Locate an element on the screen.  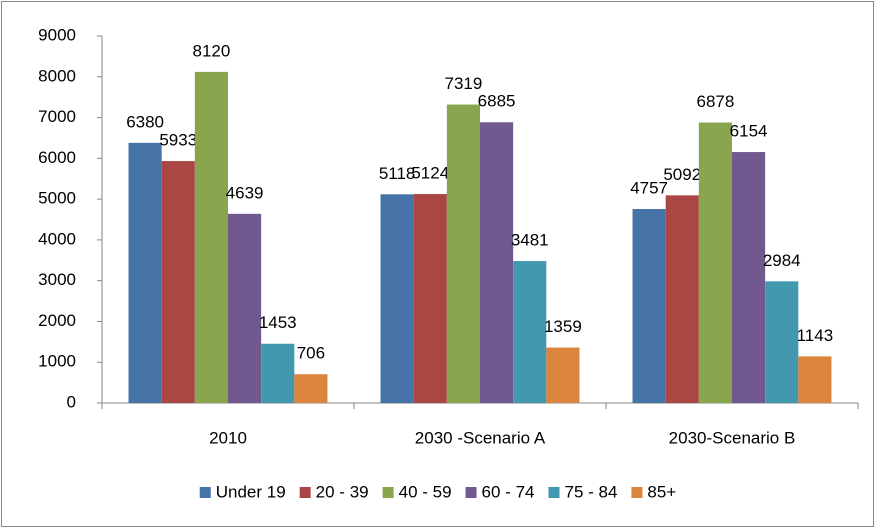
legend-label: 75 - 84 is located at coordinates (590, 491).